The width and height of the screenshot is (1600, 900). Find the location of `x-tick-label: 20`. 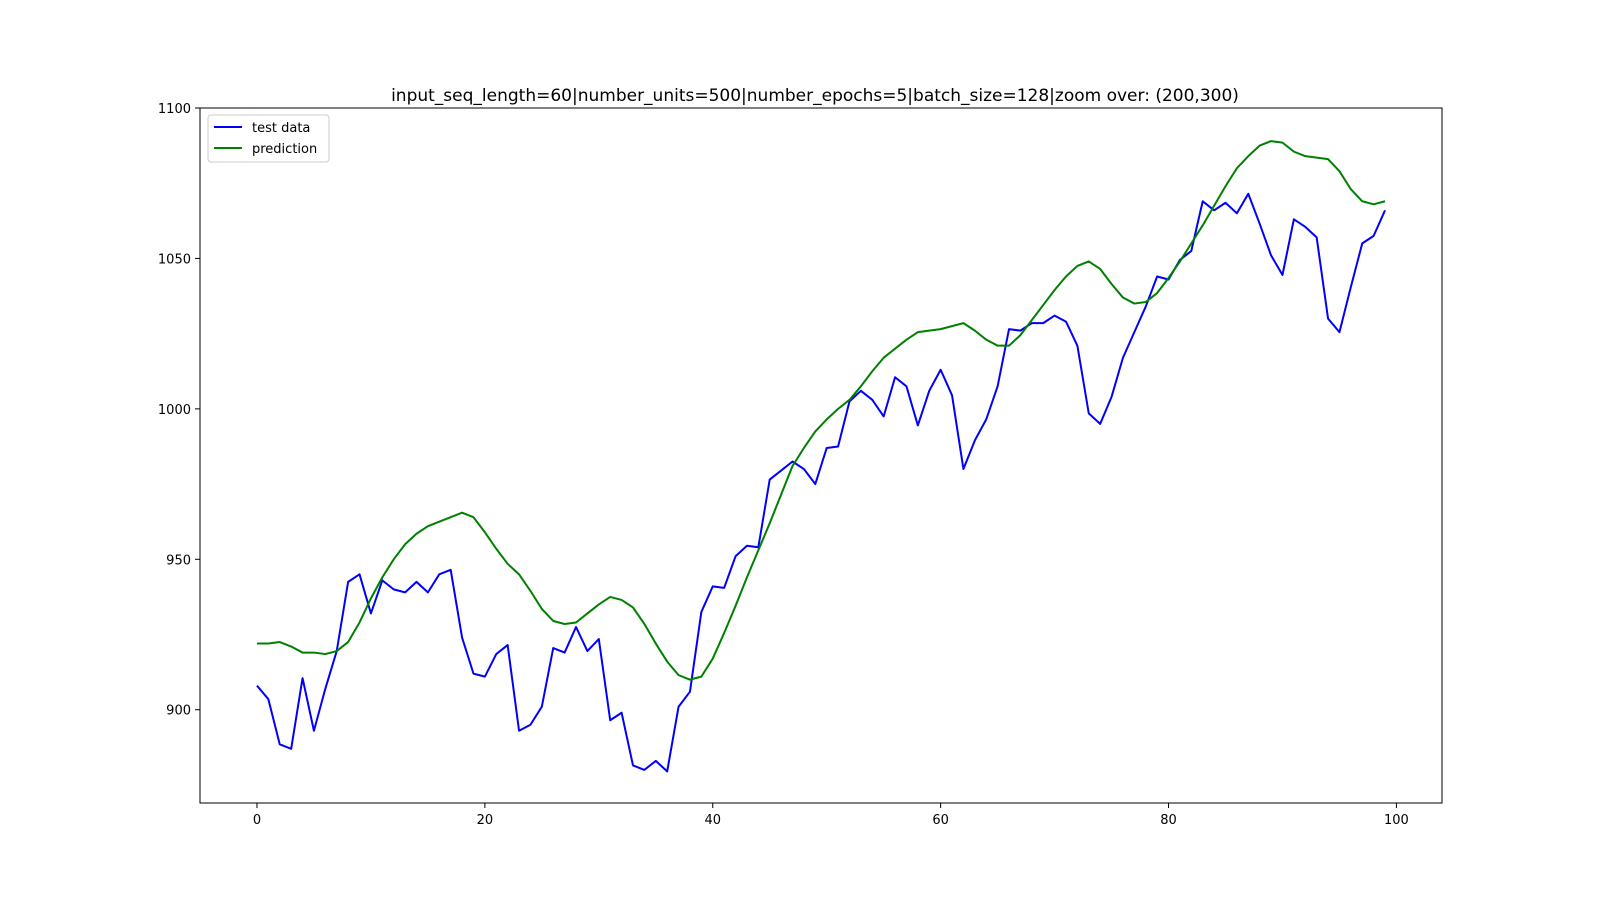

x-tick-label: 20 is located at coordinates (485, 820).